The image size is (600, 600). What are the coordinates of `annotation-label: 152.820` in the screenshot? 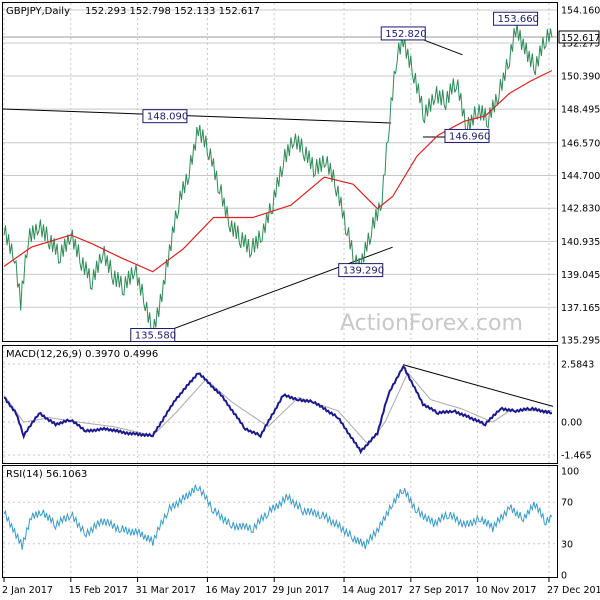 It's located at (405, 34).